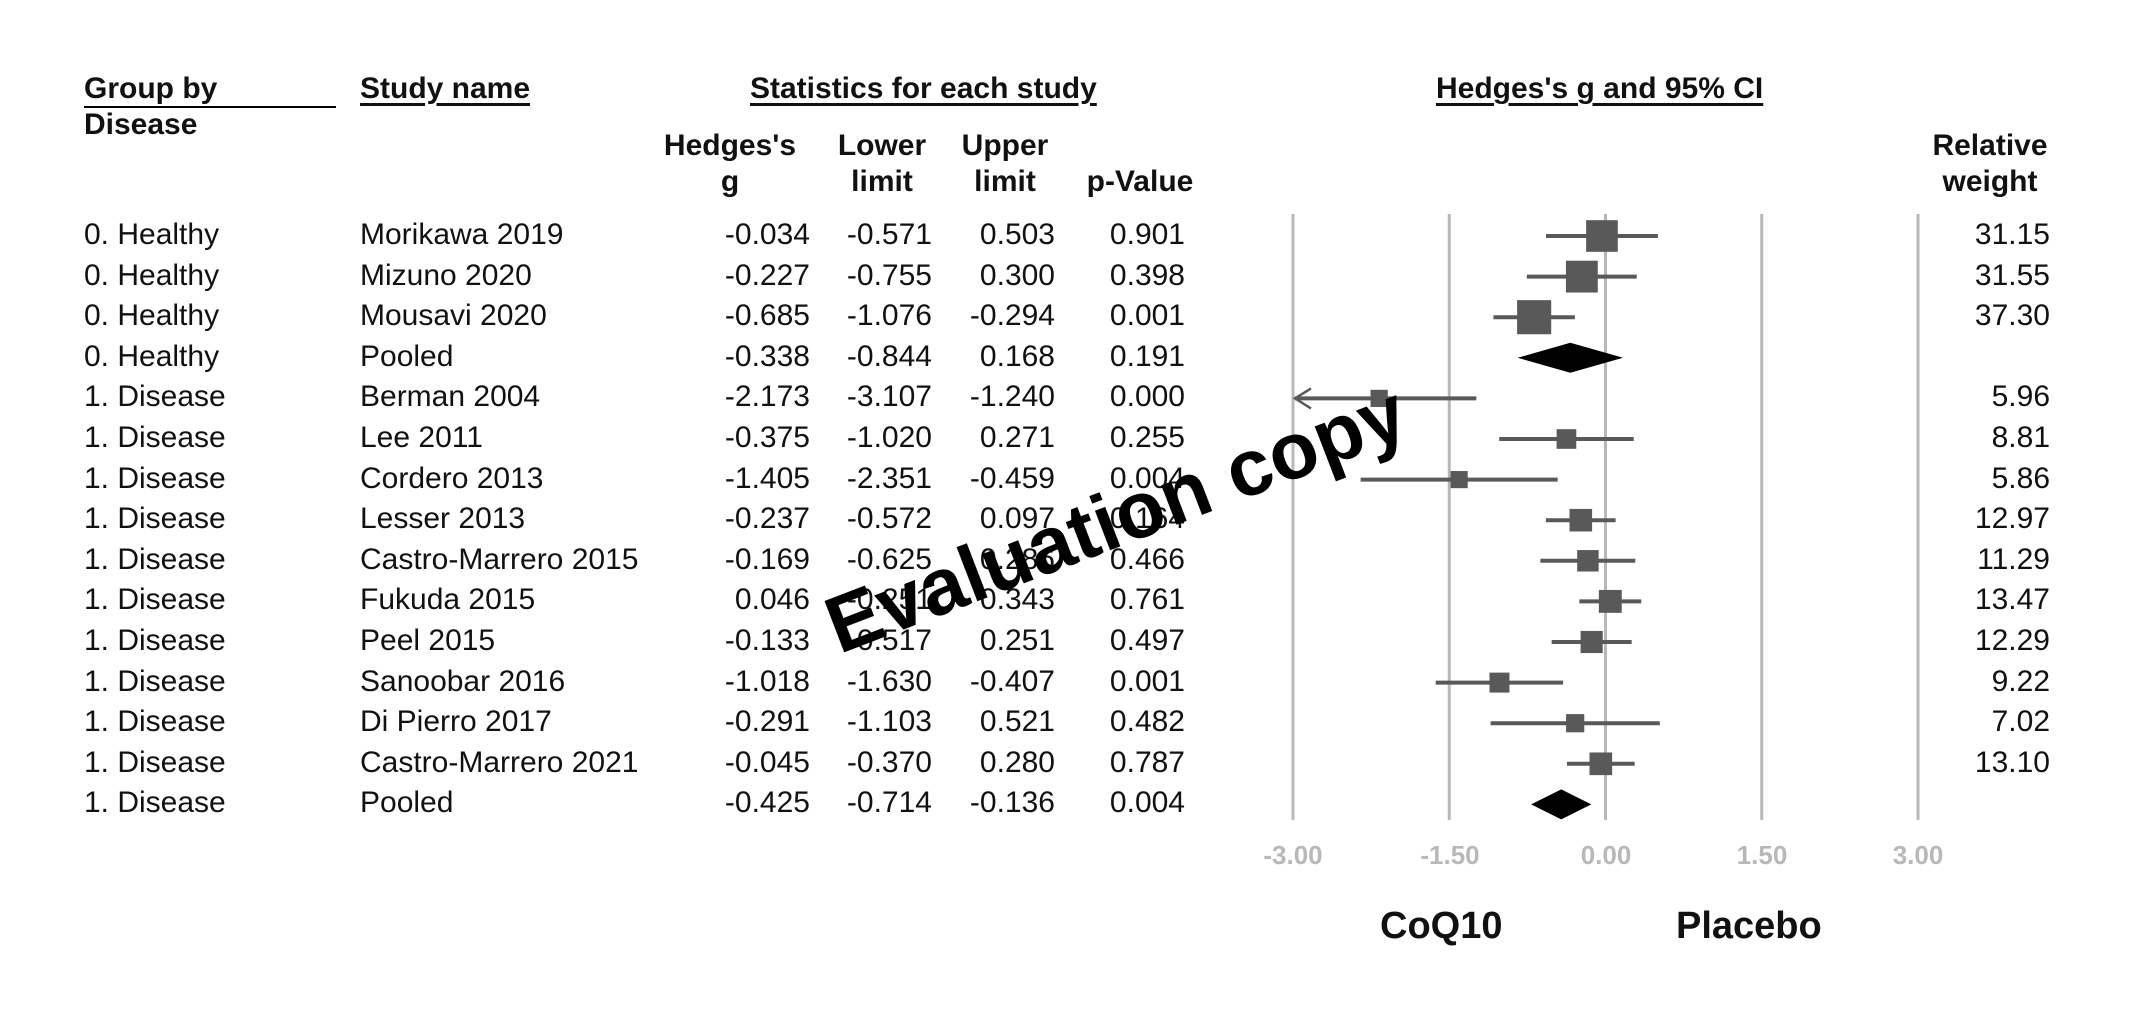 This screenshot has height=1013, width=2133. Describe the element at coordinates (2012, 275) in the screenshot. I see `cell-weight: 31.55` at that location.